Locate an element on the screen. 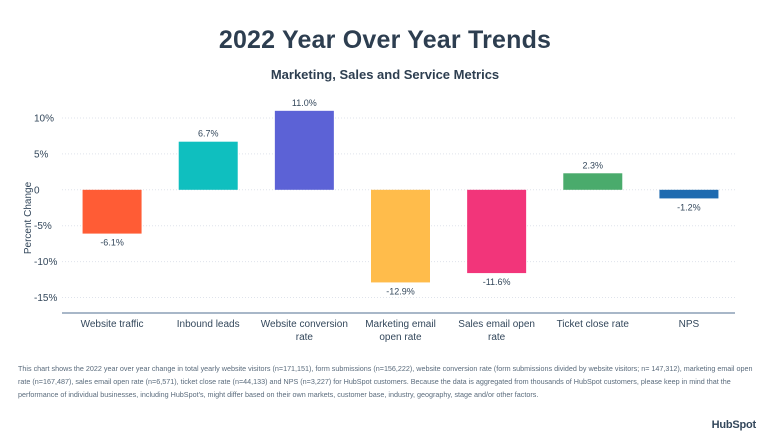 The height and width of the screenshot is (442, 770). y-tick-label: -15% is located at coordinates (45, 298).